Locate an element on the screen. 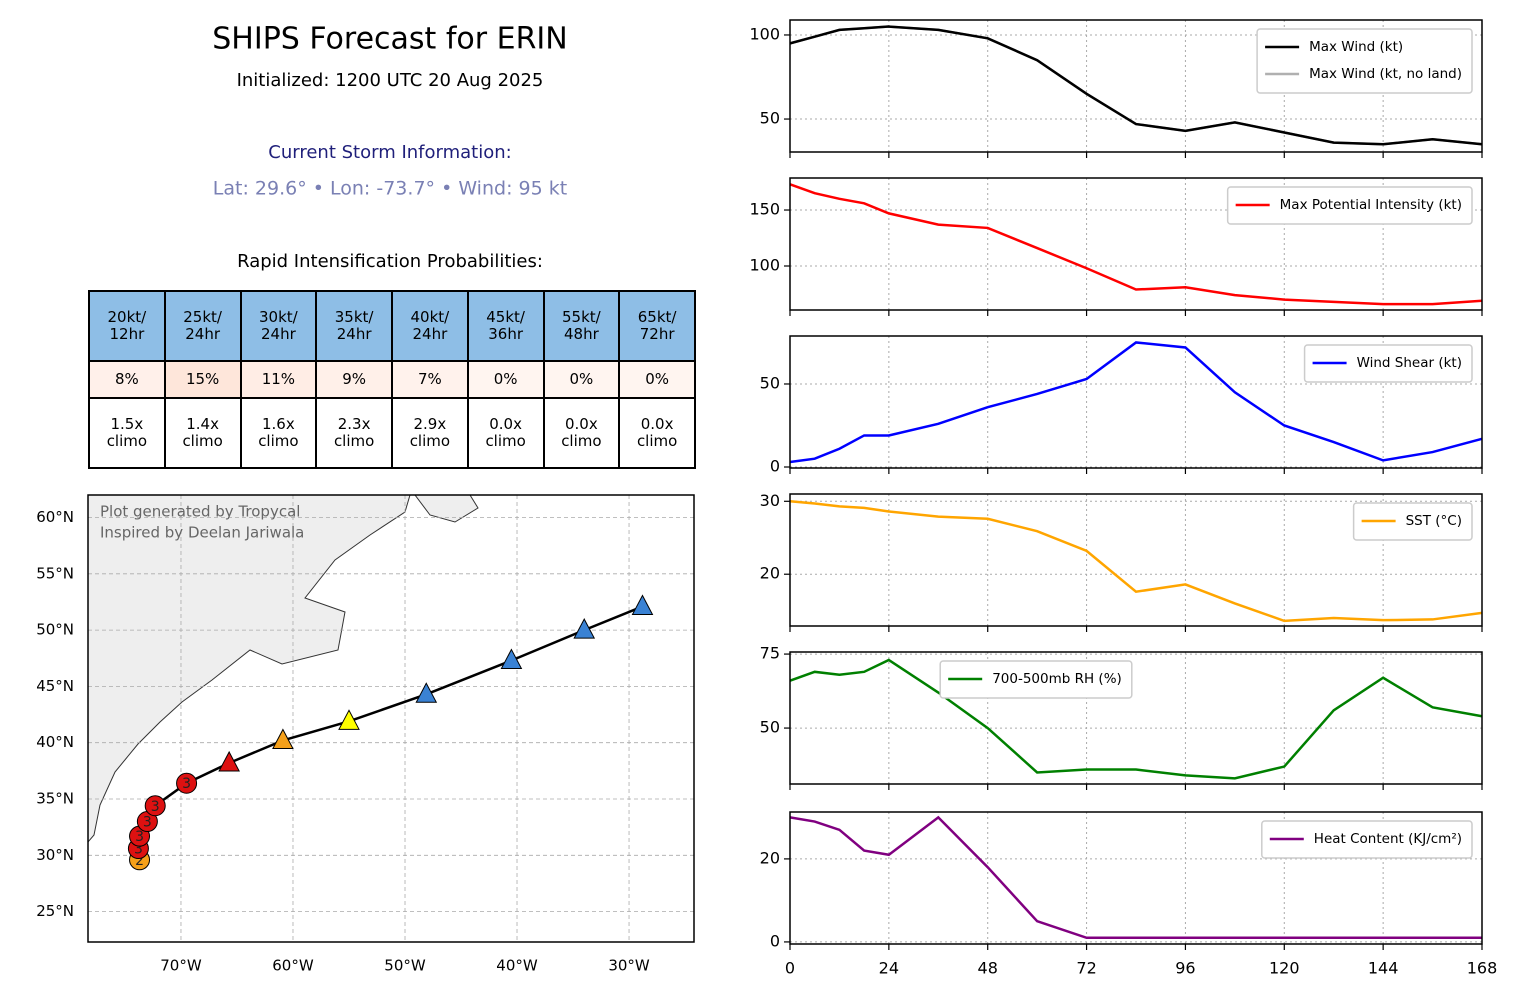 This screenshot has width=1521, height=1001. x-tick-label: 0 is located at coordinates (790, 968).